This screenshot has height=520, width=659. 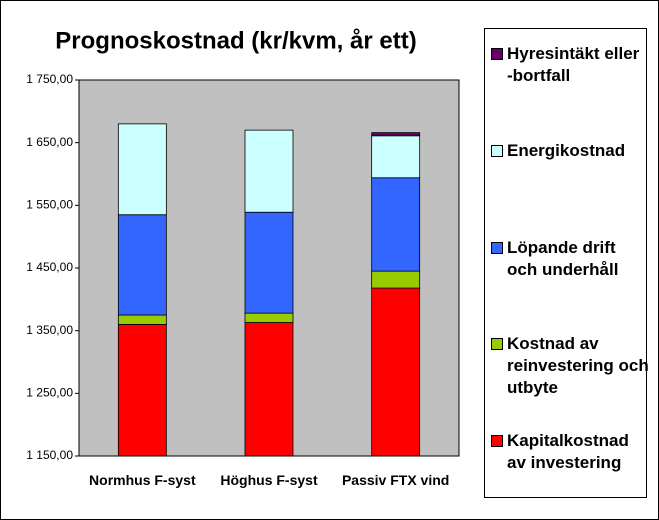 I want to click on x-tick-label: Passiv FTX vind, so click(x=395, y=480).